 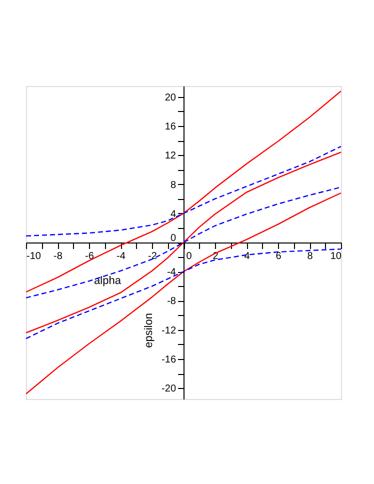 What do you see at coordinates (170, 127) in the screenshot?
I see `y-tick-label: 16` at bounding box center [170, 127].